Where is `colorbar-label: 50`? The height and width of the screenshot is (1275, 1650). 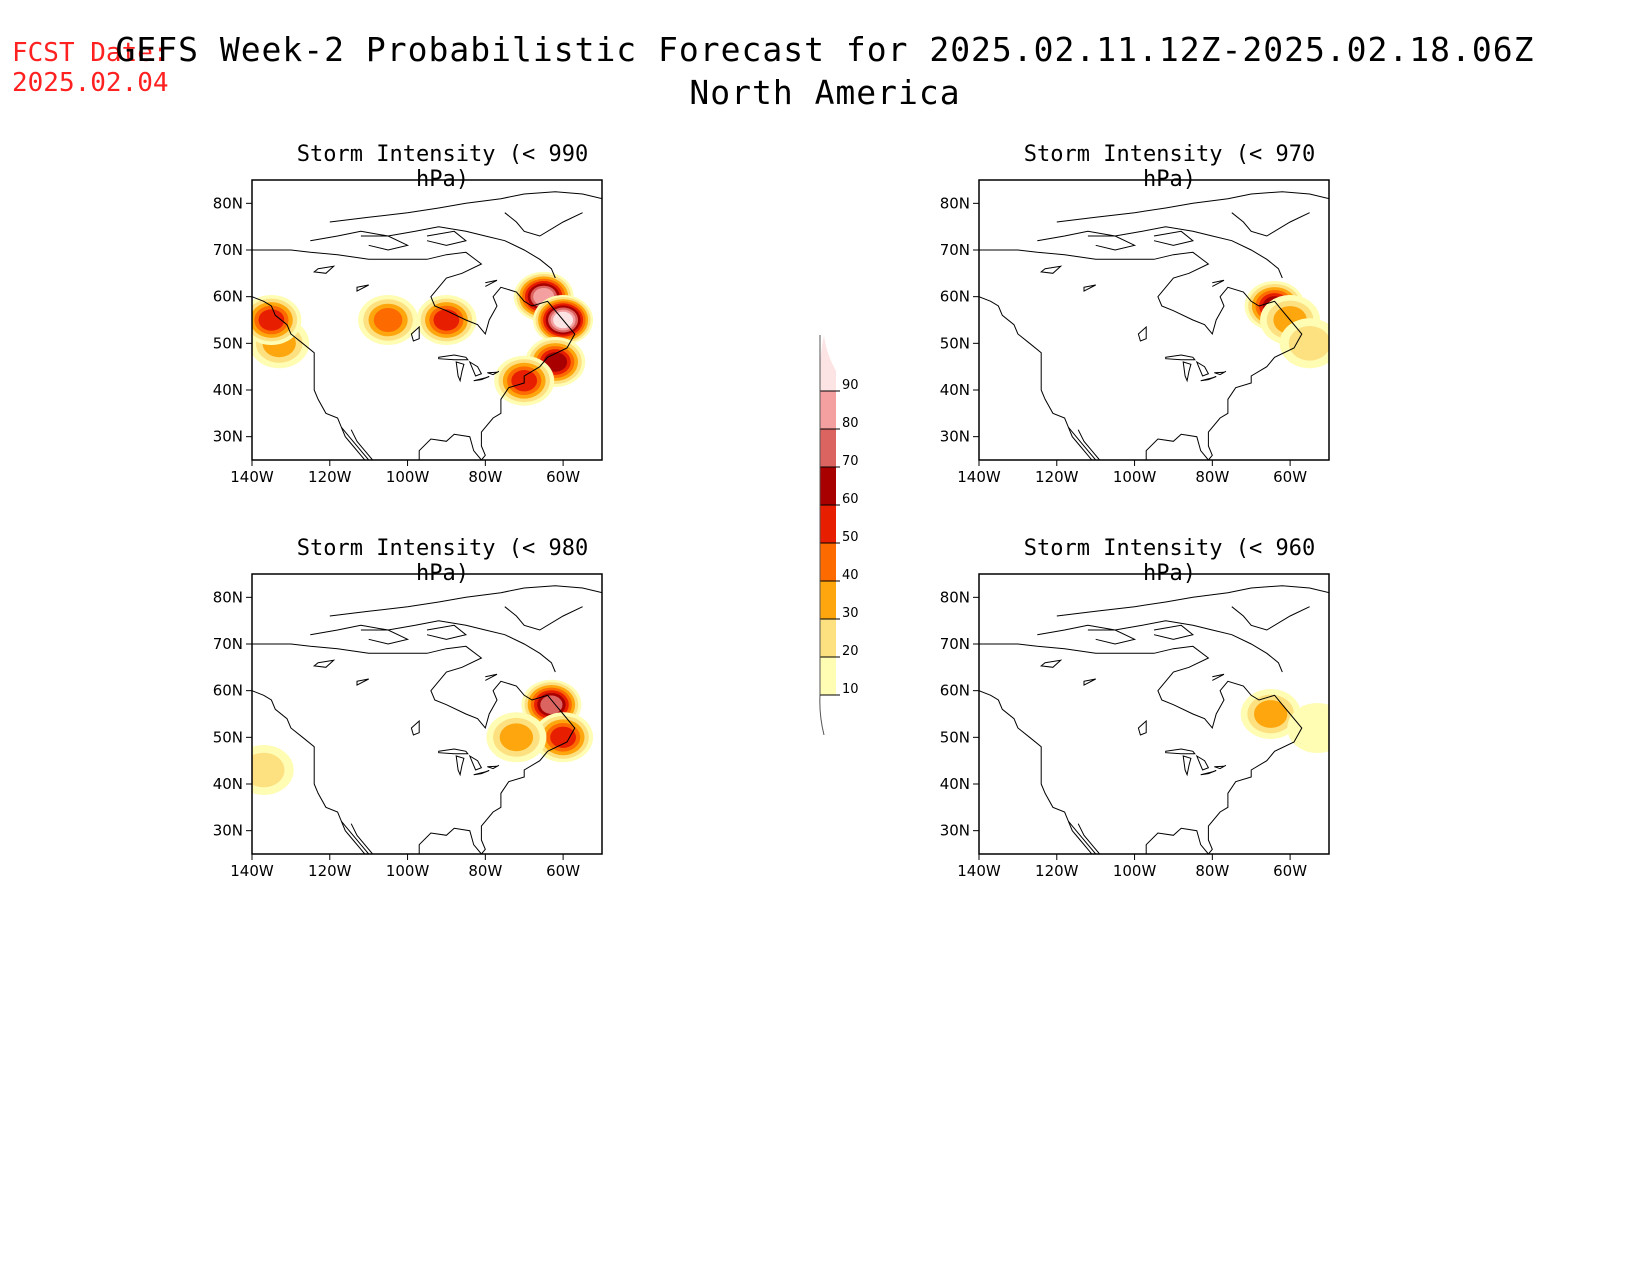
colorbar-label: 50 is located at coordinates (850, 537).